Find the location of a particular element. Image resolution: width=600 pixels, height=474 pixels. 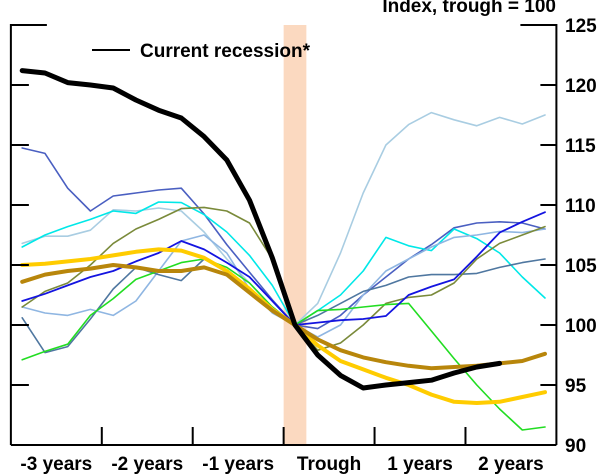

y-tick-label: 105 is located at coordinates (581, 266).